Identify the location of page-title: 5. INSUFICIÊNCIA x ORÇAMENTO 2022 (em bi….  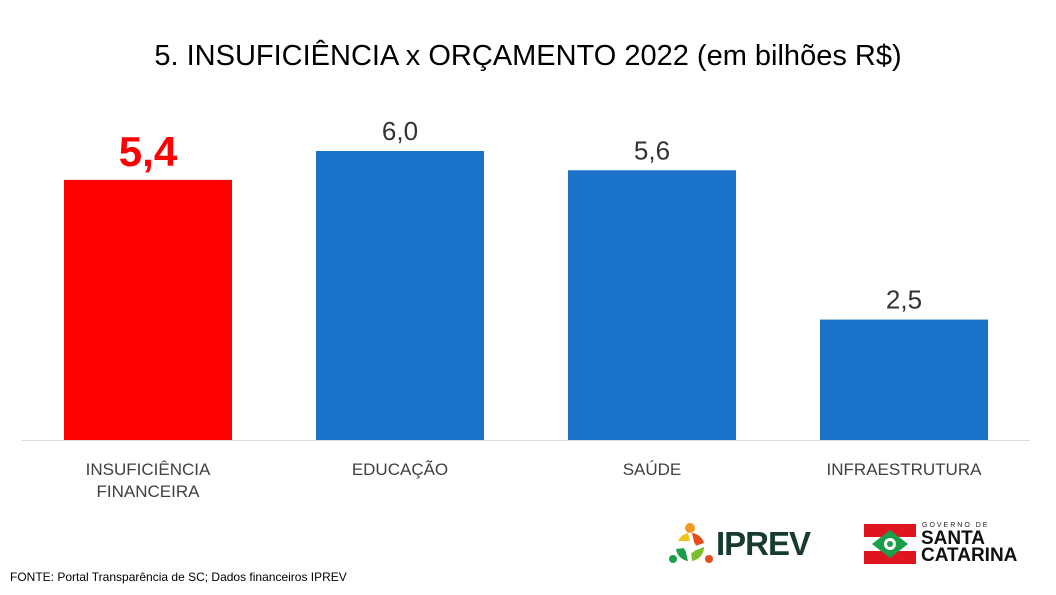
(528, 56).